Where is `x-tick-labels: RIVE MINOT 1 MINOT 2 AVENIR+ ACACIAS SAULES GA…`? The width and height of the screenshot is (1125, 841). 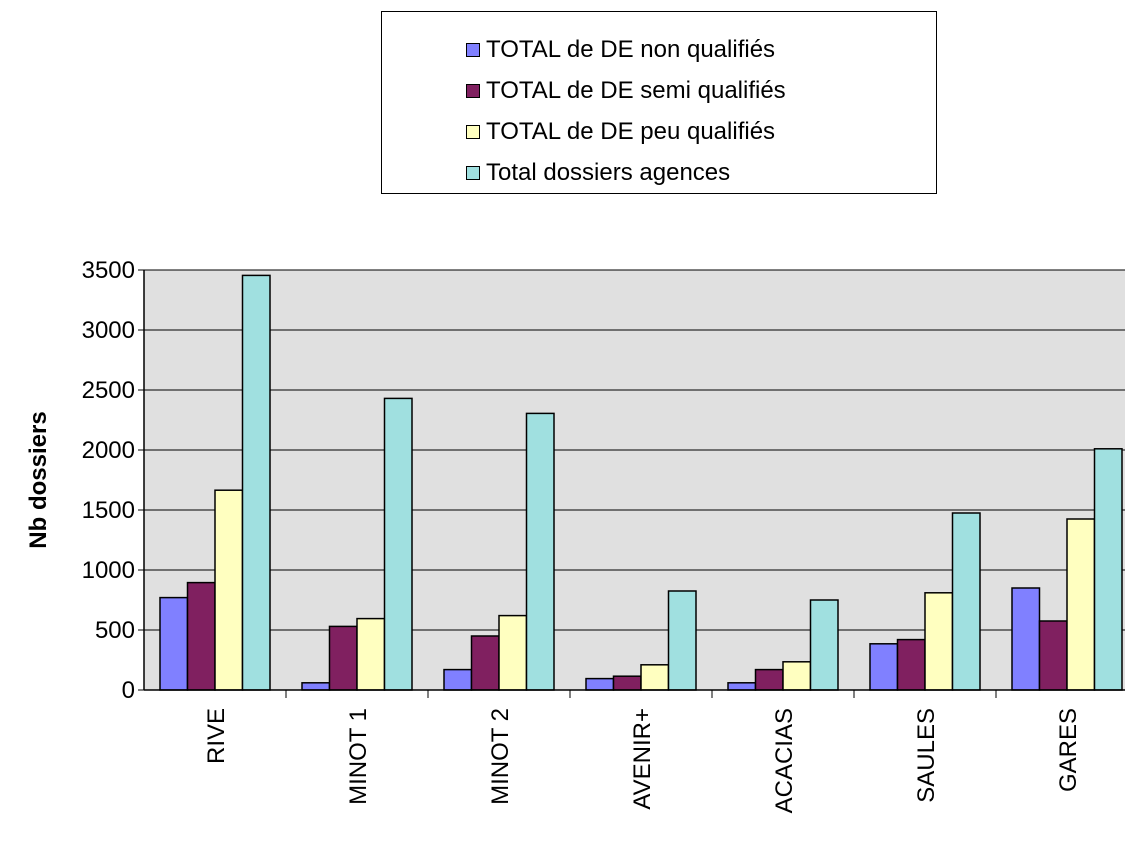
x-tick-labels: RIVE MINOT 1 MINOT 2 AVENIR+ ACACIAS SAULES GA… is located at coordinates (642, 760).